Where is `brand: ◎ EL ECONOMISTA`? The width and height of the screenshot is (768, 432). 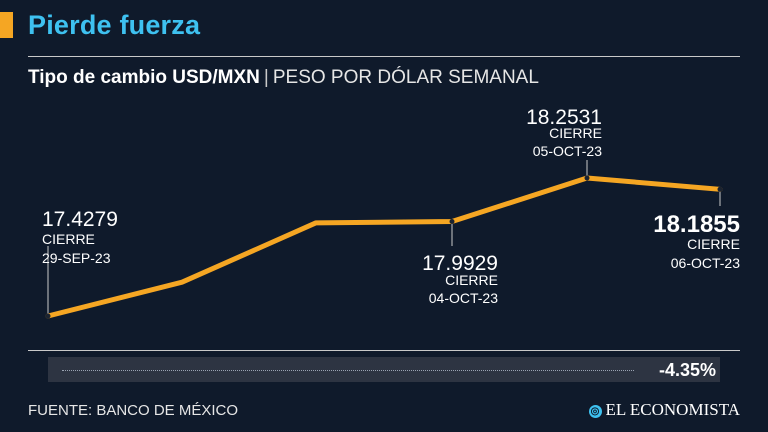 brand: ◎ EL ECONOMISTA is located at coordinates (664, 410).